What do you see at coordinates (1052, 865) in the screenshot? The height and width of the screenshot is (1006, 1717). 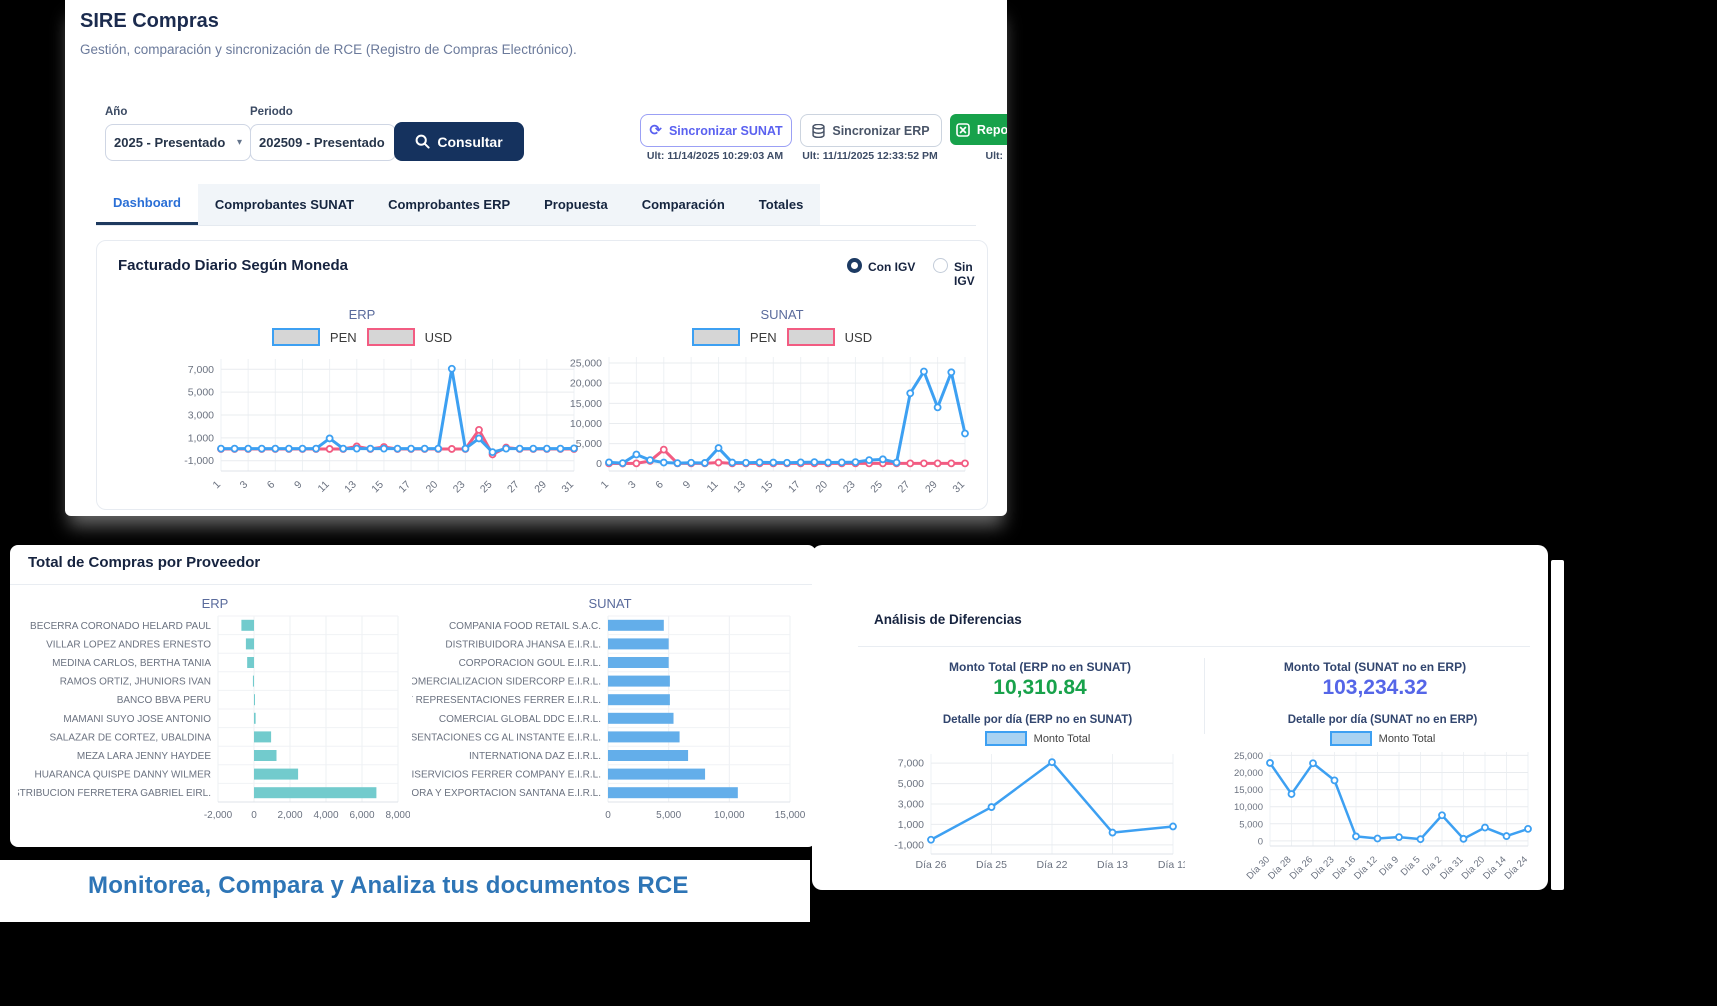 I see `svg-text: Día 22` at bounding box center [1052, 865].